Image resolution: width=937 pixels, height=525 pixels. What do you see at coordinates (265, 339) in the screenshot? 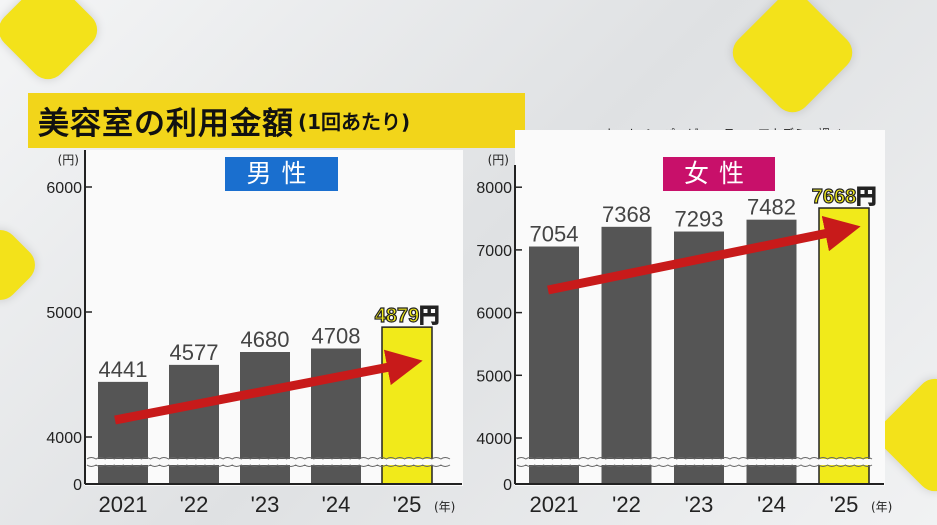
I see `value-label: 4680` at bounding box center [265, 339].